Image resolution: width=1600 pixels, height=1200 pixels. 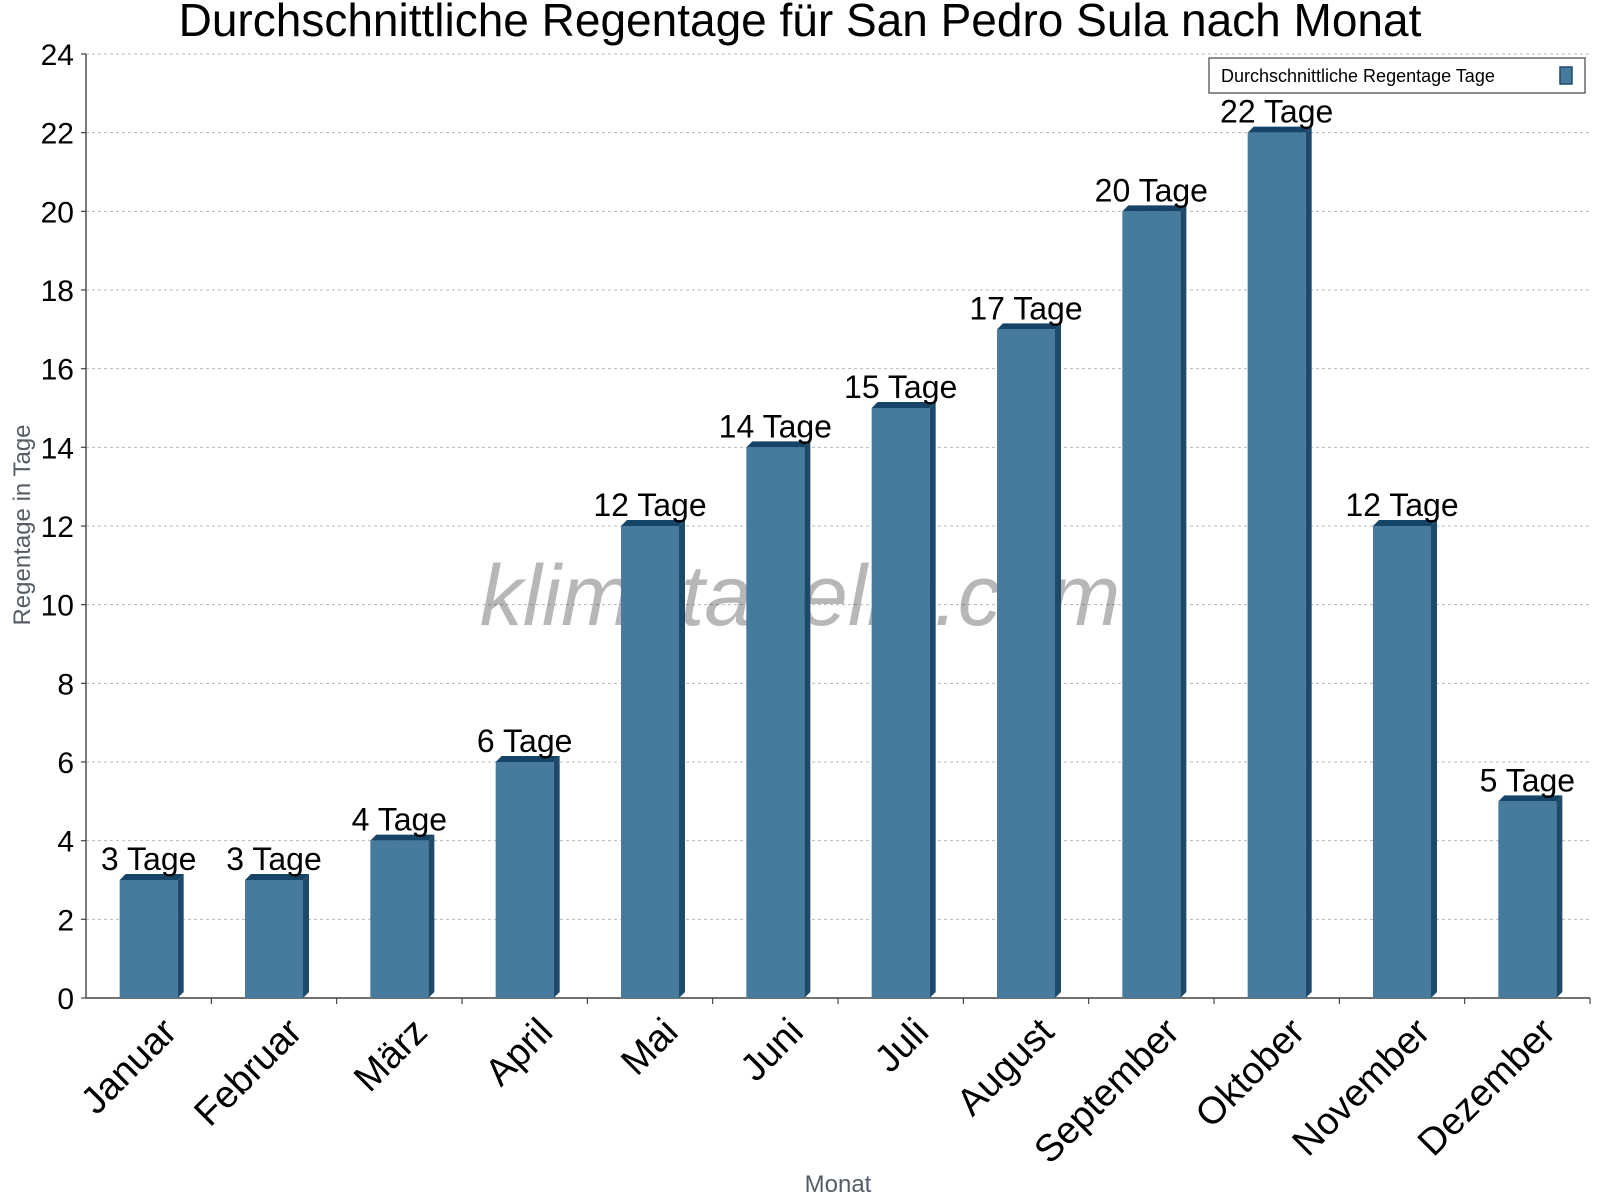 I want to click on y-tick-label: 4, so click(x=65, y=842).